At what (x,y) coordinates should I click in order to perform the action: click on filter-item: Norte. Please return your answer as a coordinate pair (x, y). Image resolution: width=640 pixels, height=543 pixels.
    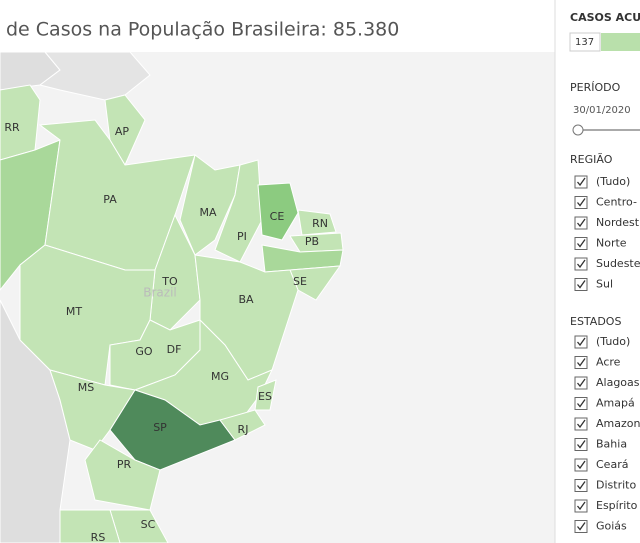
    Looking at the image, I should click on (611, 243).